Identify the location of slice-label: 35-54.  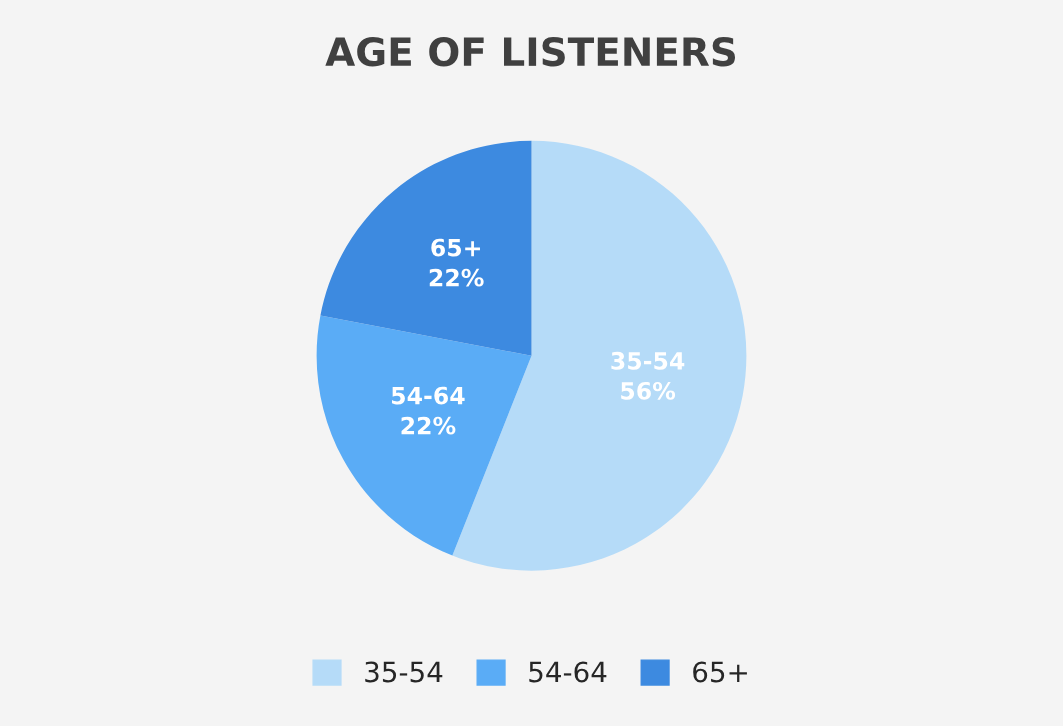
(648, 360).